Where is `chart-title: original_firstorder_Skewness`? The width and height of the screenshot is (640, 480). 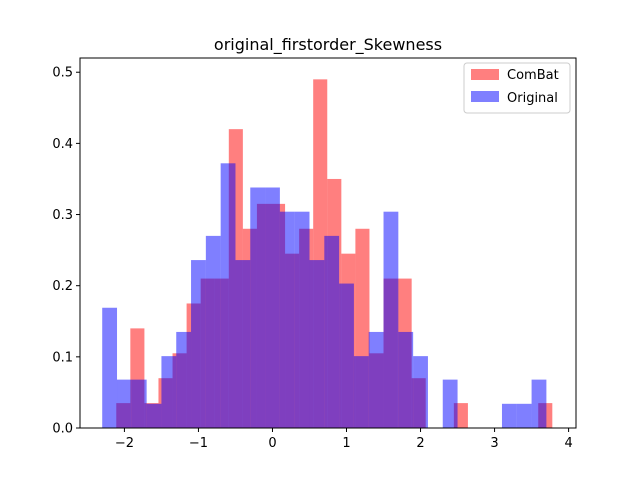 chart-title: original_firstorder_Skewness is located at coordinates (328, 45).